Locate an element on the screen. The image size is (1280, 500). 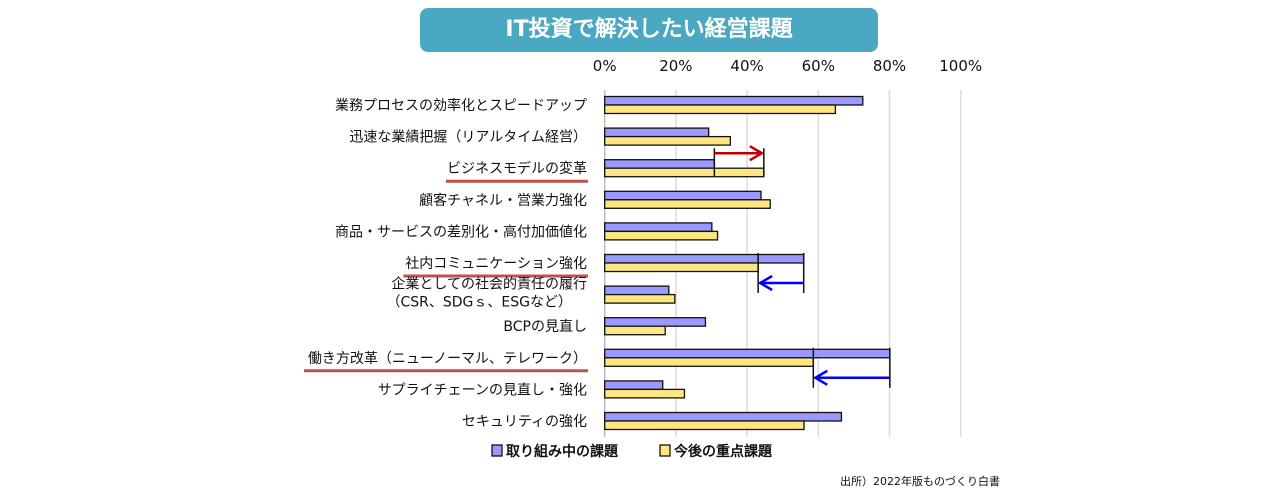
category-label: 社内コミュニケーション強化 is located at coordinates (496, 264).